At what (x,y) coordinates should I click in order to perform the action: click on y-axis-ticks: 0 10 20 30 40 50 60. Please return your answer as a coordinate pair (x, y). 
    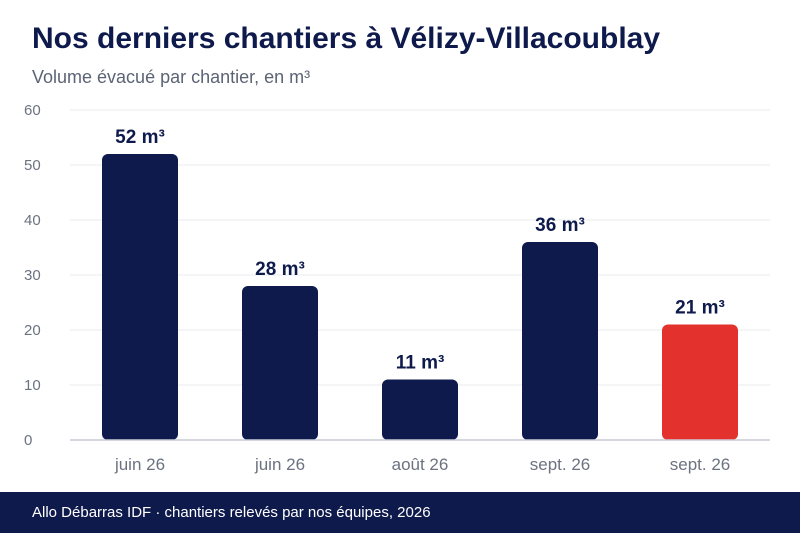
    Looking at the image, I should click on (32, 275).